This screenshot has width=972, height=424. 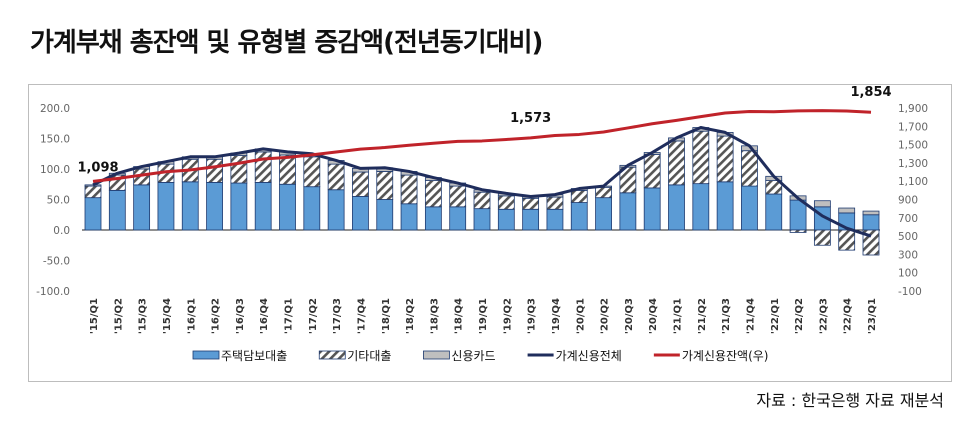 What do you see at coordinates (726, 316) in the screenshot?
I see `x-tick-label: '21/Q3` at bounding box center [726, 316].